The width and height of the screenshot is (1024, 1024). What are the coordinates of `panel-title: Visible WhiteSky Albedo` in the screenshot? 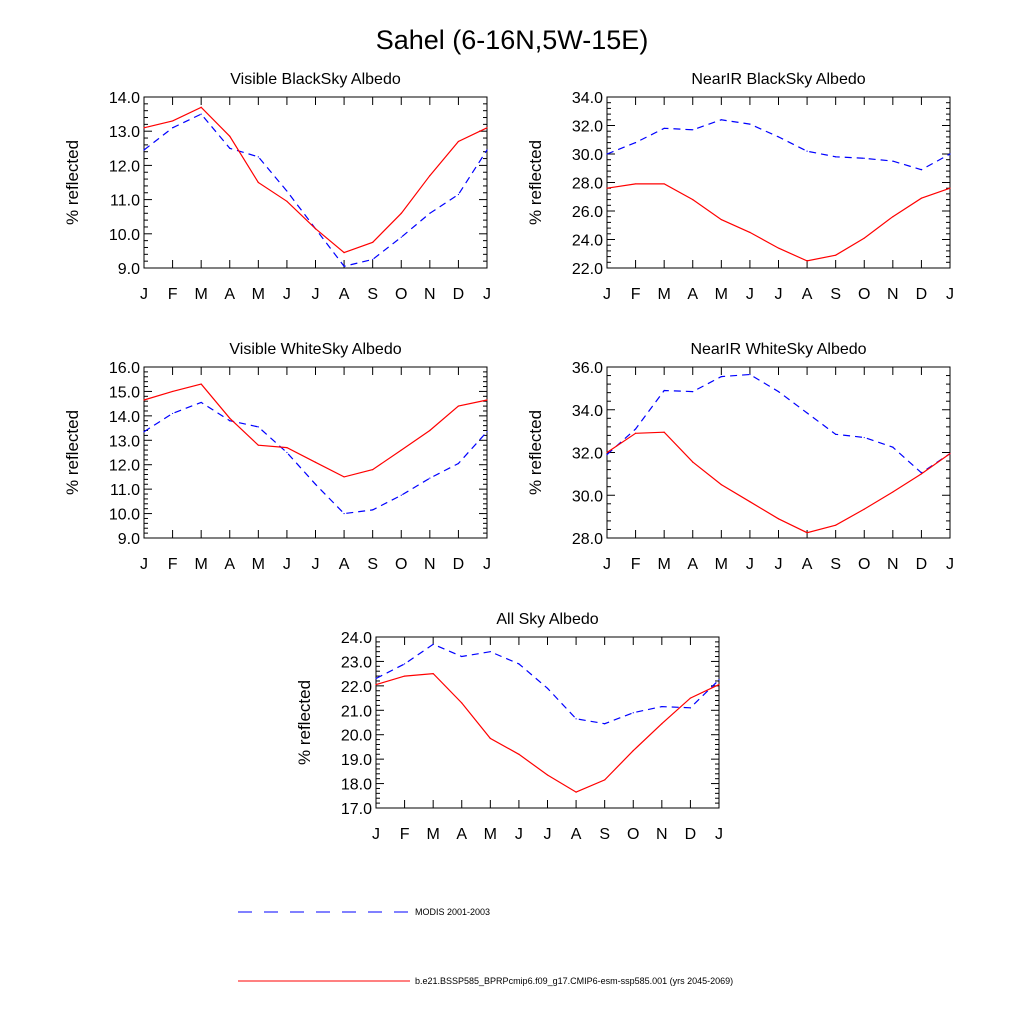 It's located at (315, 349).